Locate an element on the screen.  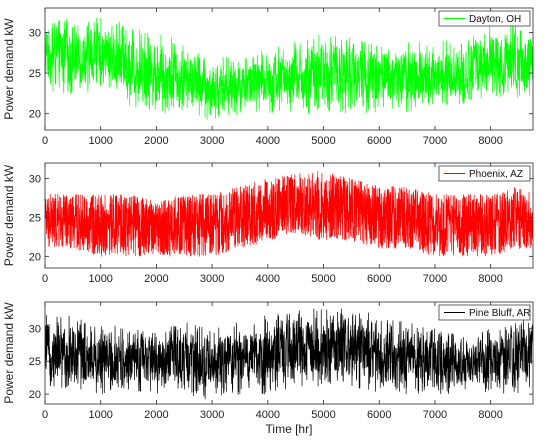
legend: Phoenix, AZ is located at coordinates (484, 173).